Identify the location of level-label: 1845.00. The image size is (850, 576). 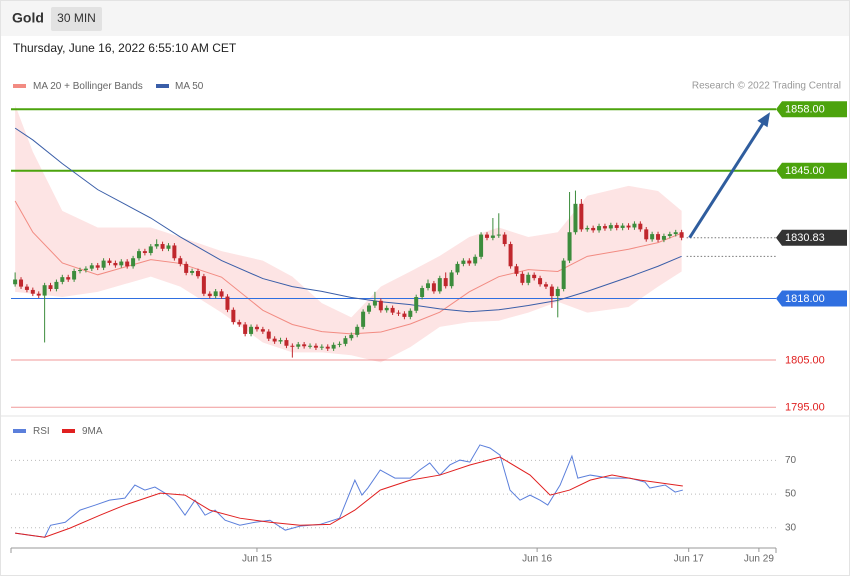
(805, 171).